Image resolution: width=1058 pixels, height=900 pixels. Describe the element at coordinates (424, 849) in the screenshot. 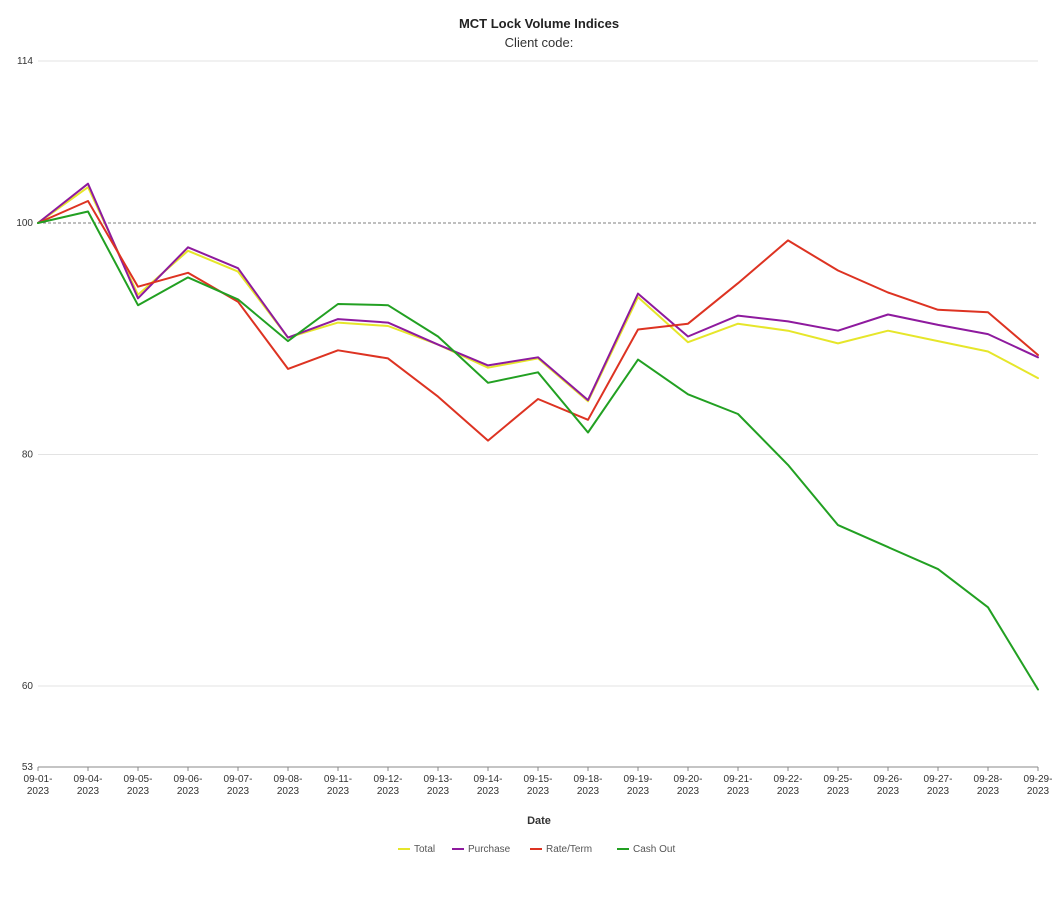

I see `legend-label: Total` at that location.